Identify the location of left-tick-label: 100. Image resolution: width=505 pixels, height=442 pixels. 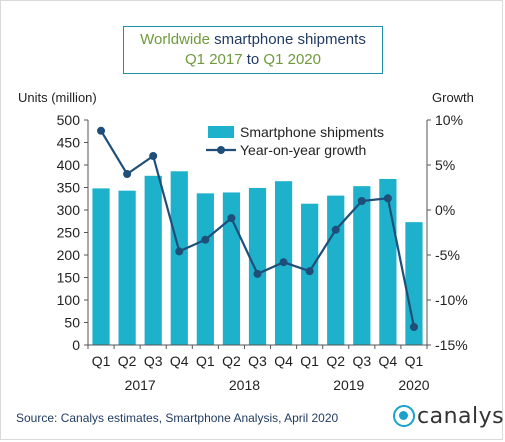
(69, 300).